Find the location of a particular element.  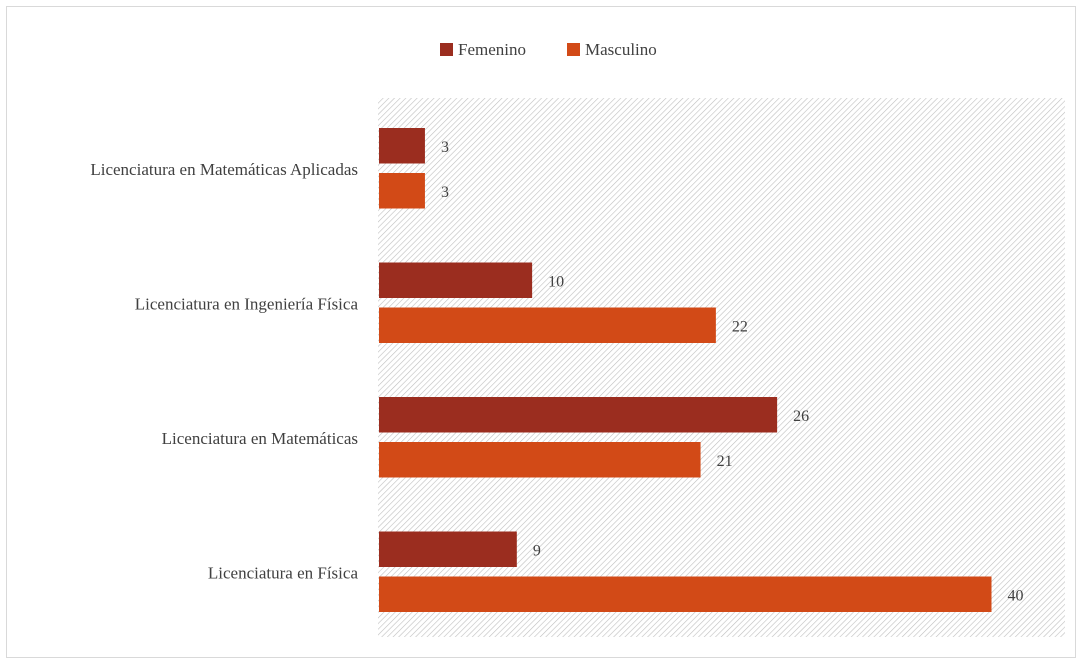

category-label: Licenciatura en Matemáticas Aplicadas is located at coordinates (224, 169).